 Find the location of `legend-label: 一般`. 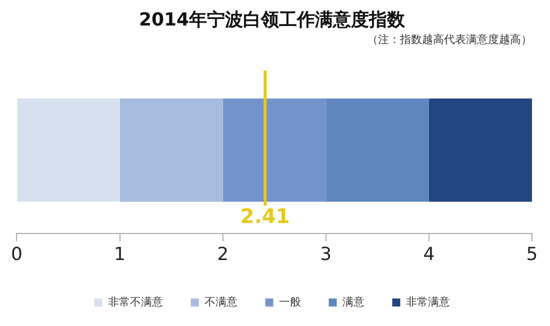

legend-label: 一般 is located at coordinates (289, 301).